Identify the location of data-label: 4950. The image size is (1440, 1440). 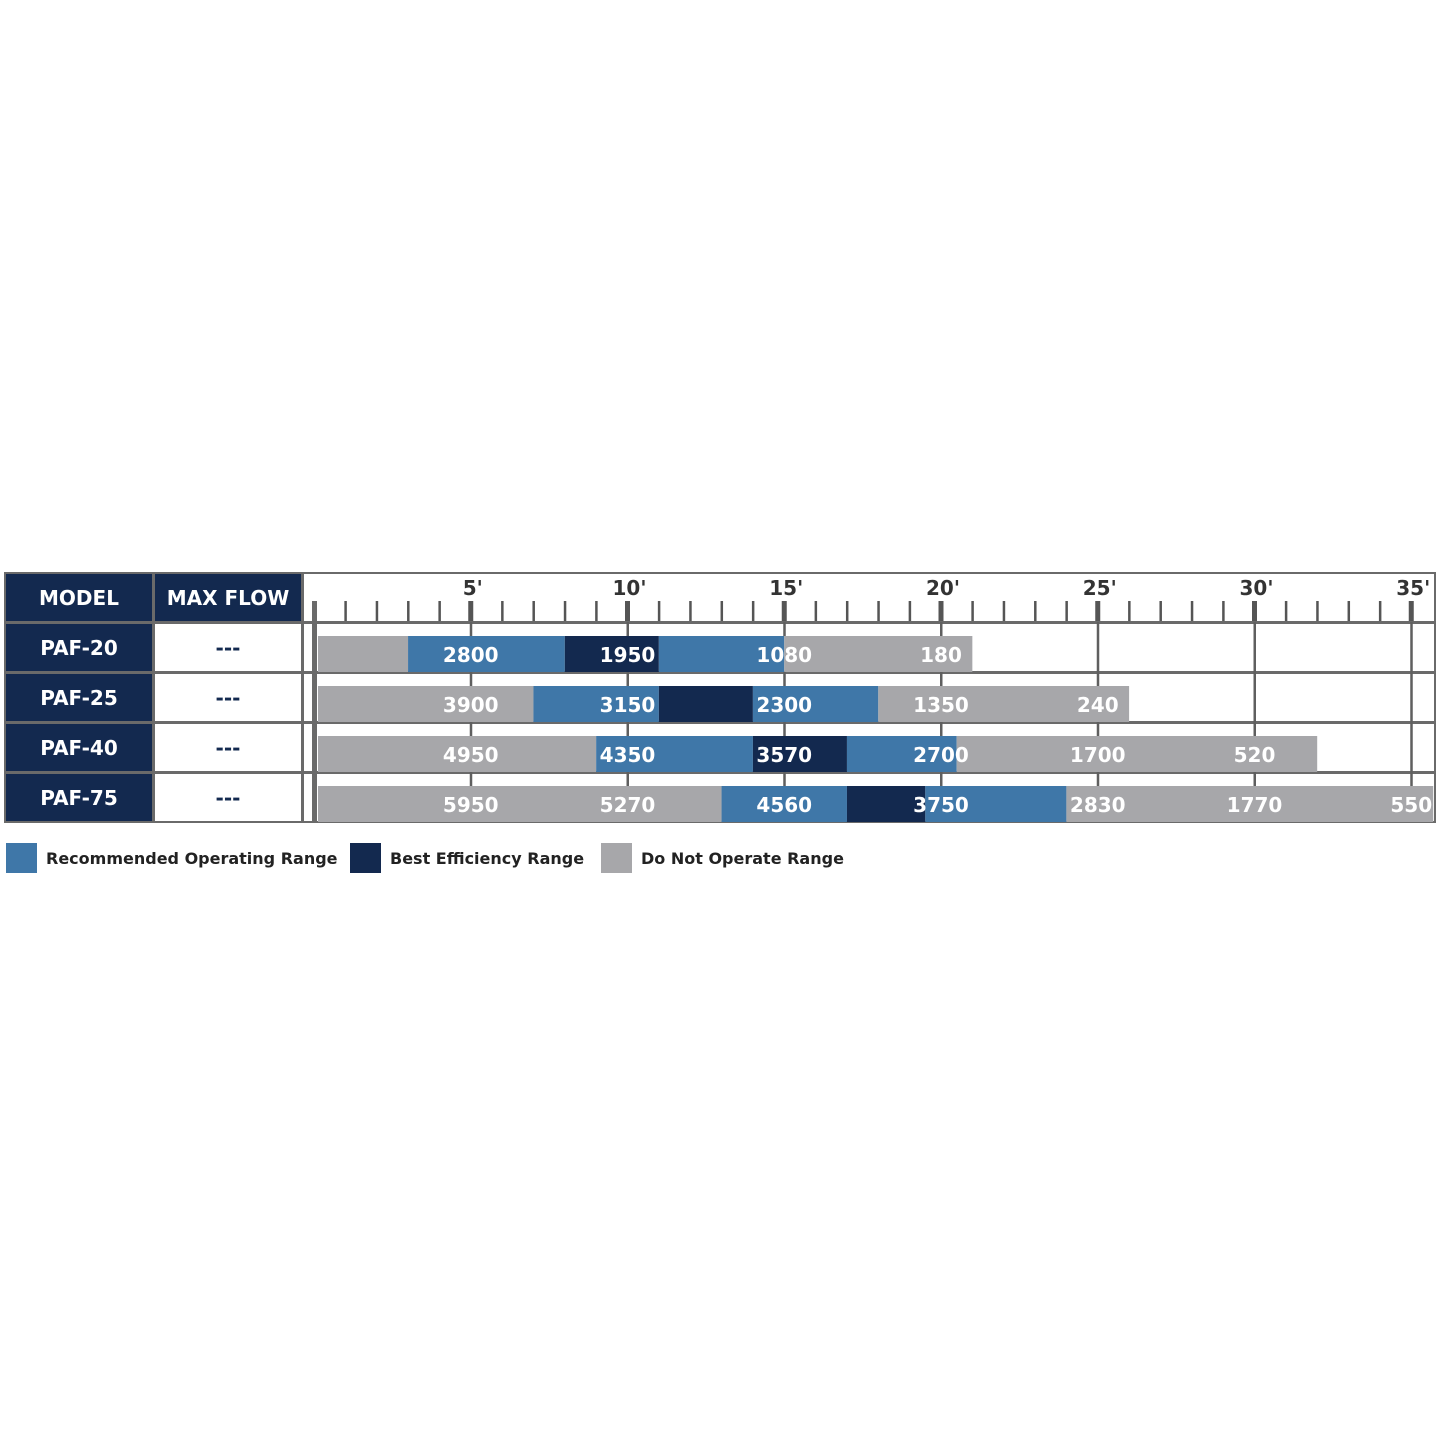
(471, 755).